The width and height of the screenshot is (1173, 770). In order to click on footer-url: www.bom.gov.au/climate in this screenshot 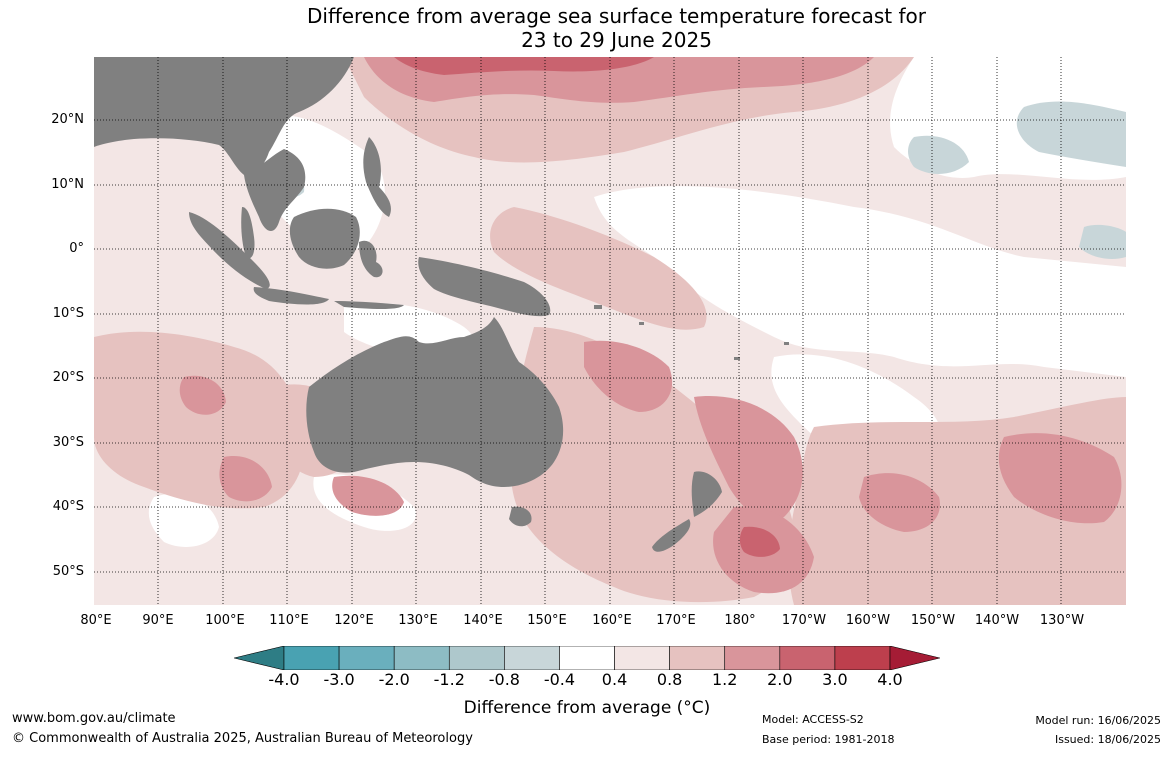, I will do `click(94, 718)`.